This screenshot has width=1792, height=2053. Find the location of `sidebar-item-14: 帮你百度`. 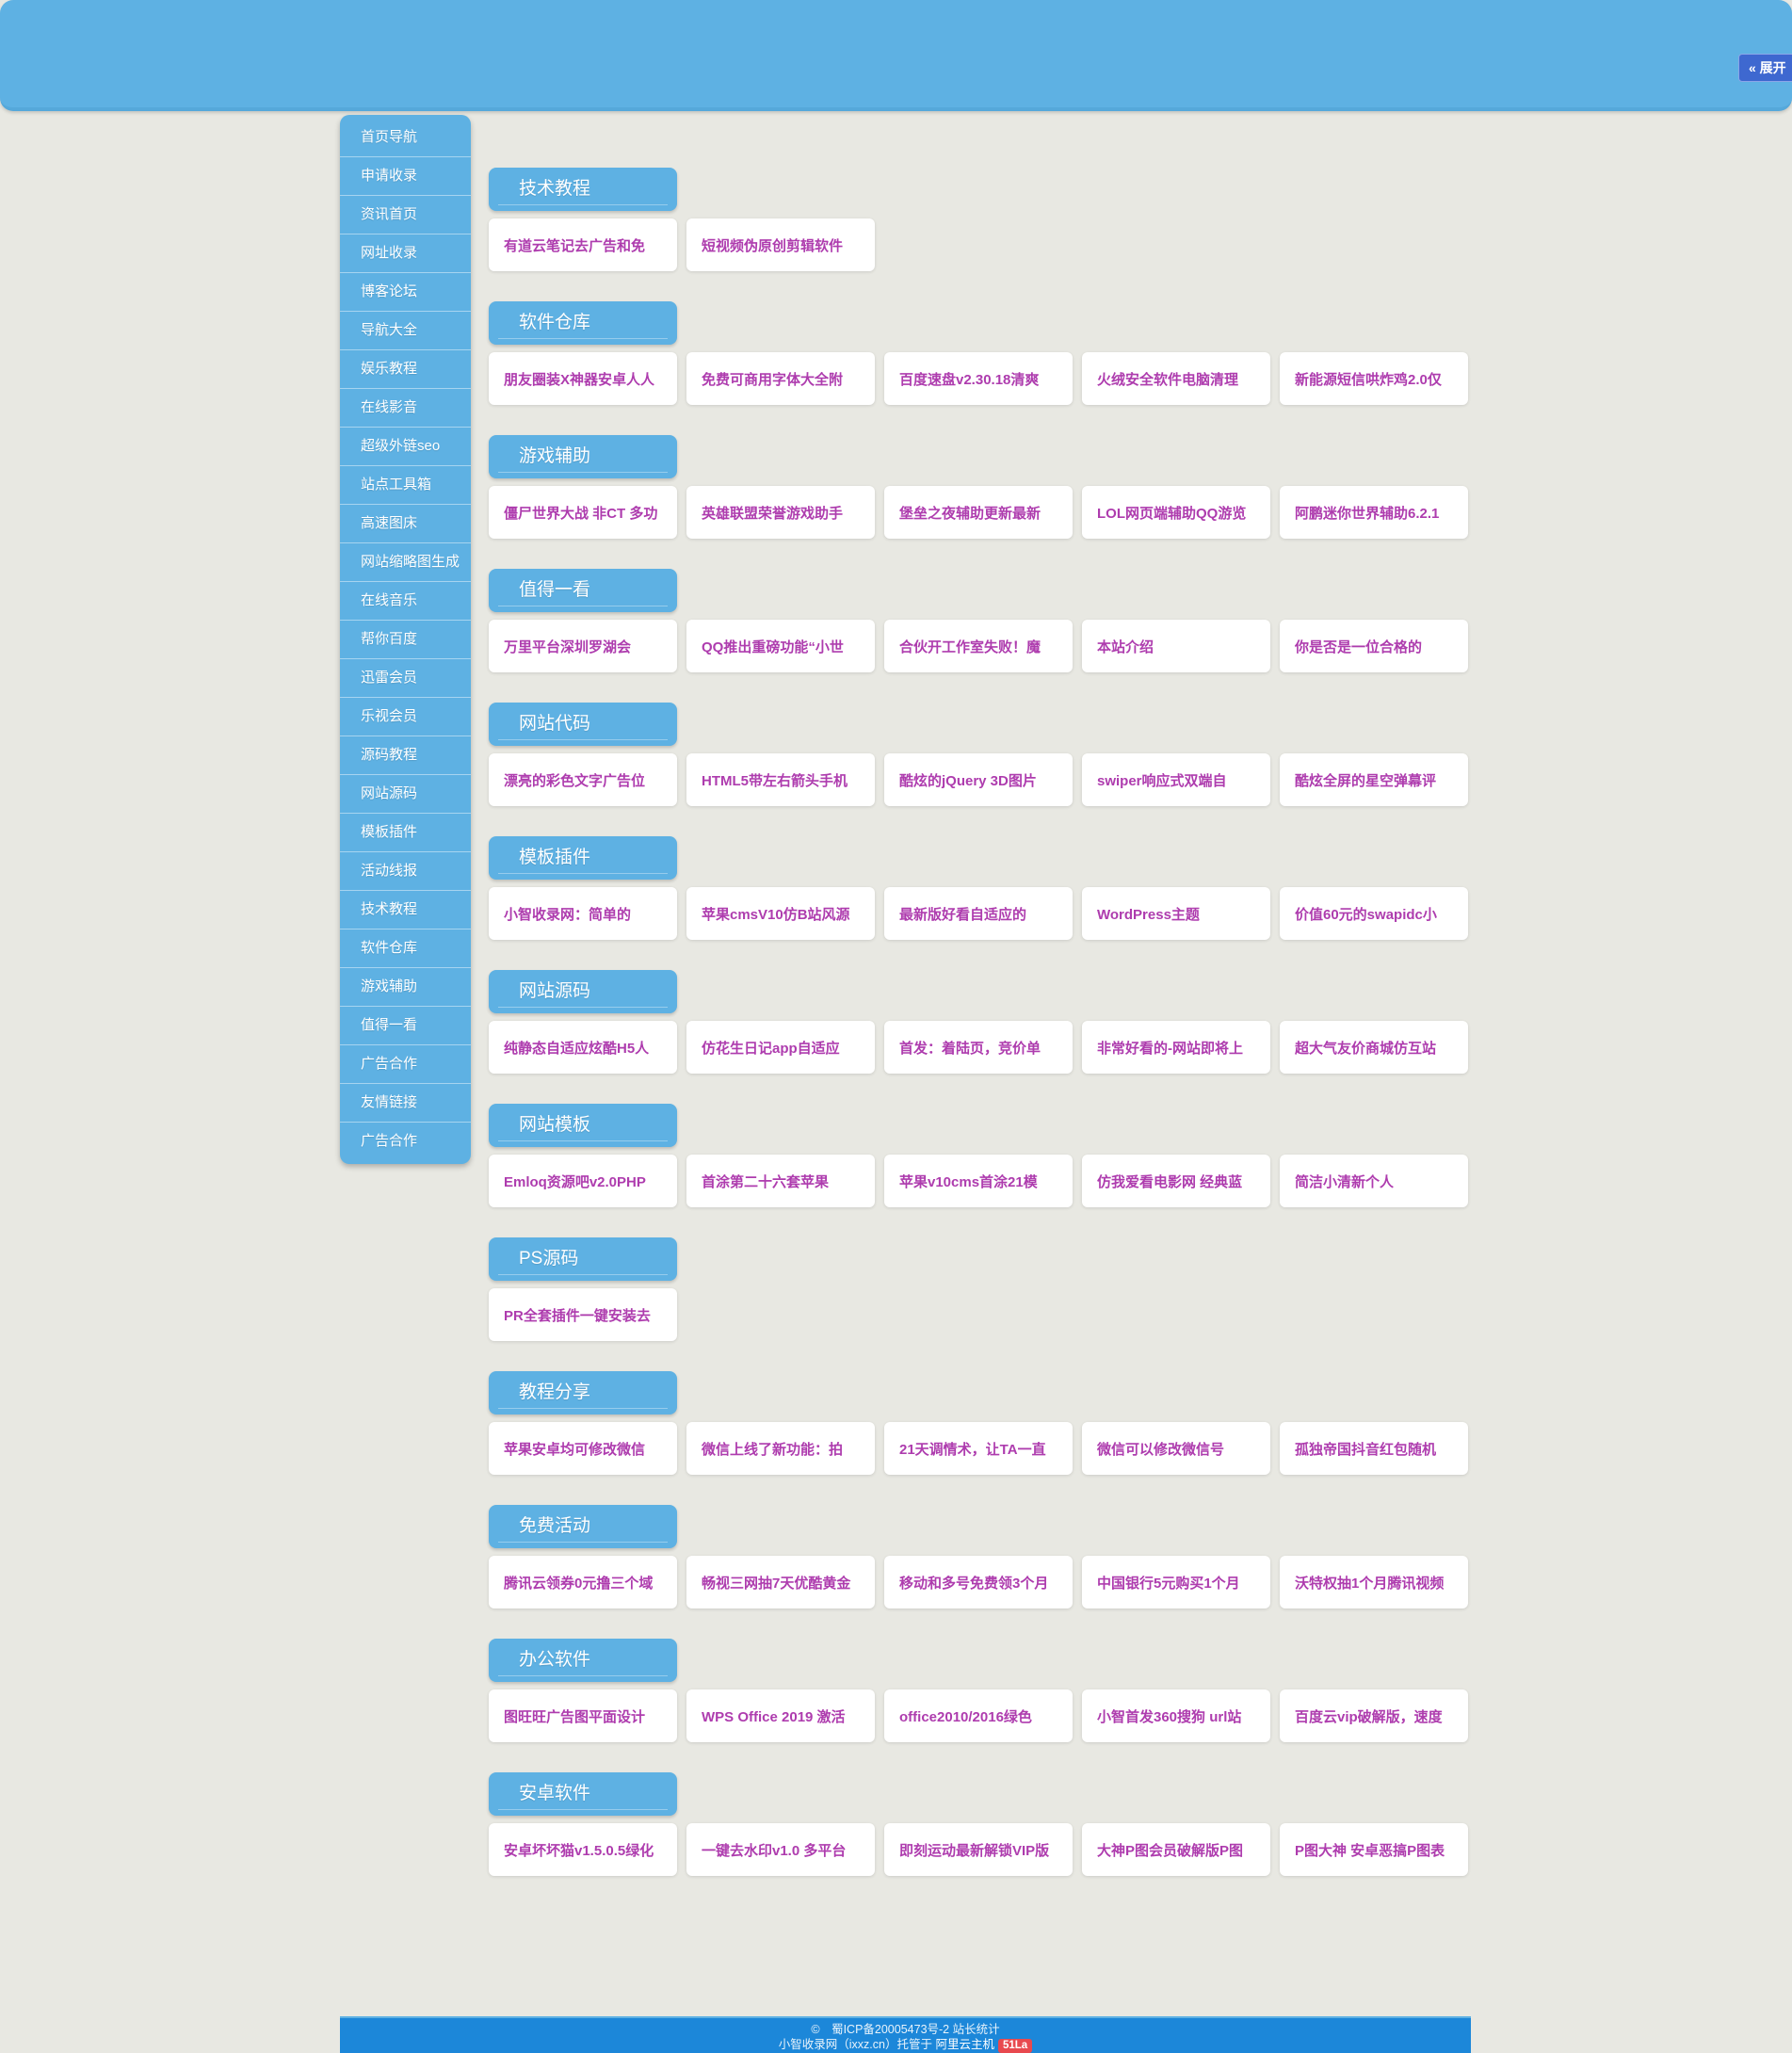

sidebar-item-14: 帮你百度 is located at coordinates (405, 639).